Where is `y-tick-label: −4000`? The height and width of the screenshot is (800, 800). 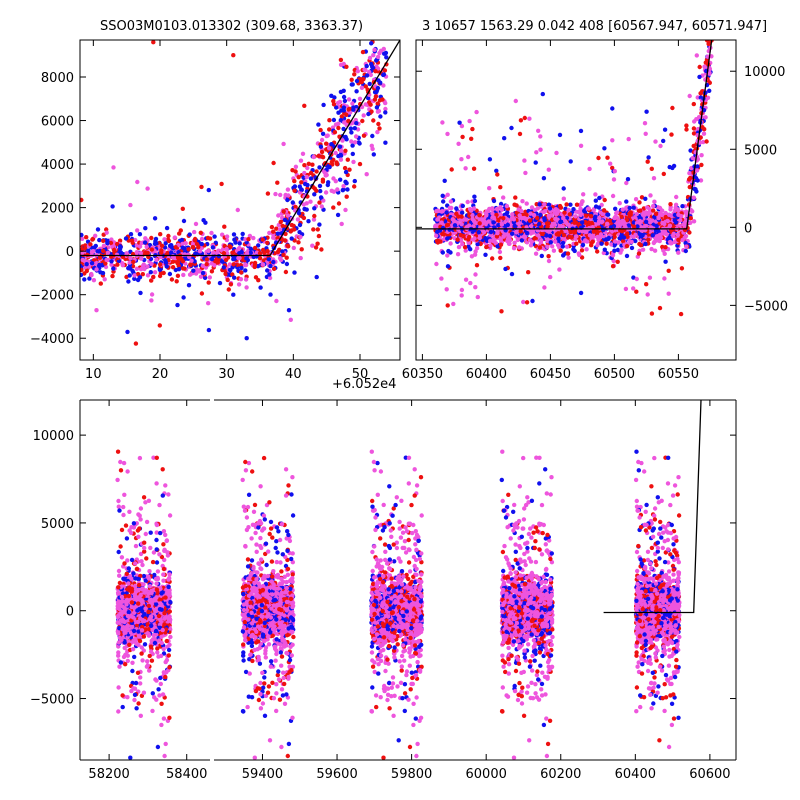 y-tick-label: −4000 is located at coordinates (52, 339).